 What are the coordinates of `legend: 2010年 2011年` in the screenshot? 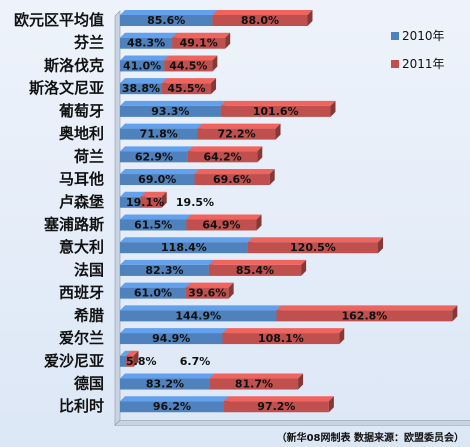 It's located at (418, 50).